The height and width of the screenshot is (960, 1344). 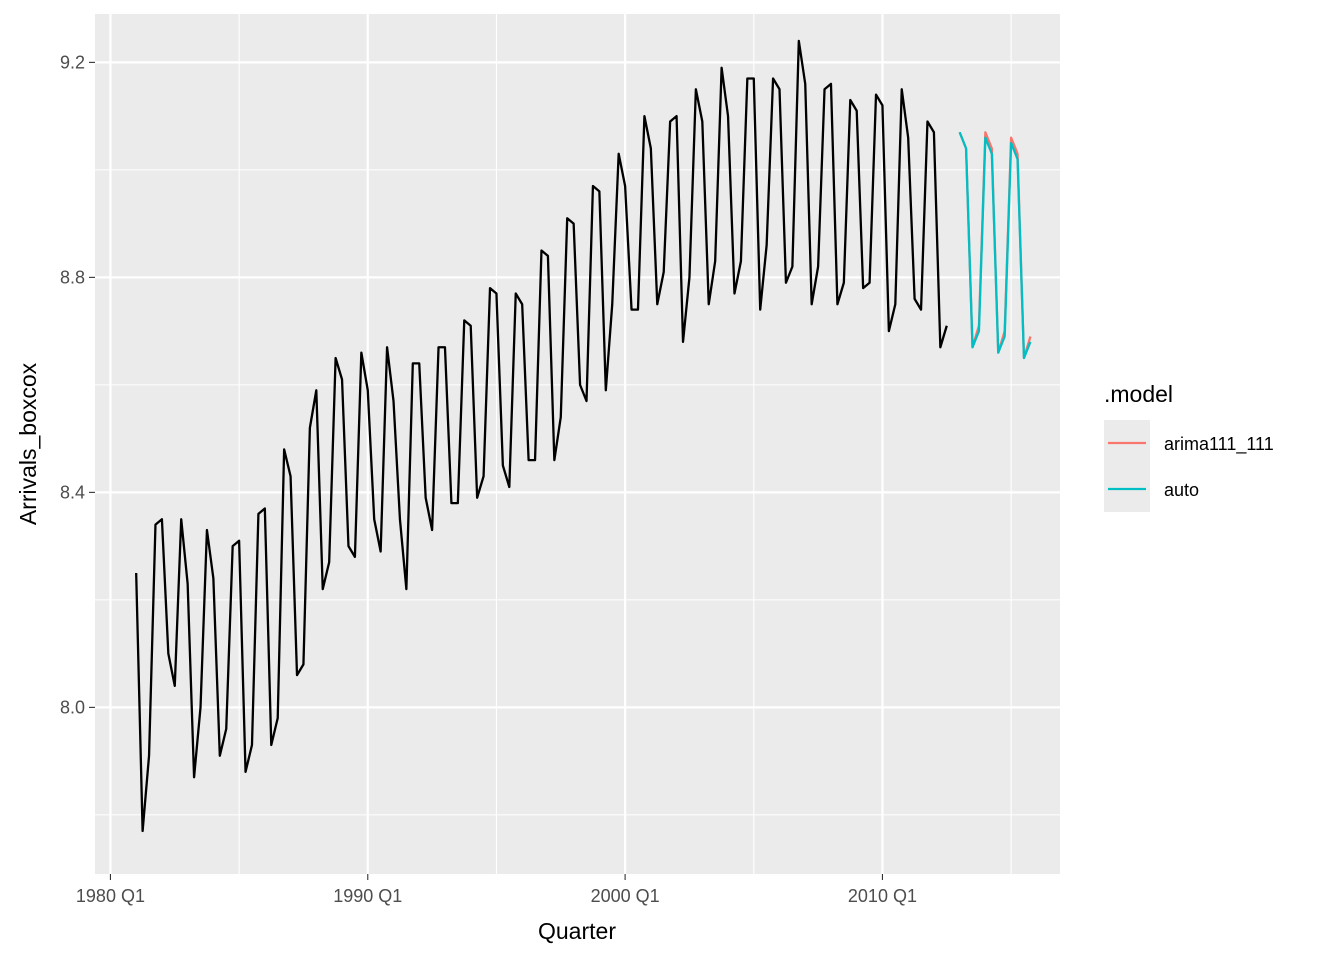 What do you see at coordinates (72, 492) in the screenshot?
I see `y-tick-label-1: 8.4` at bounding box center [72, 492].